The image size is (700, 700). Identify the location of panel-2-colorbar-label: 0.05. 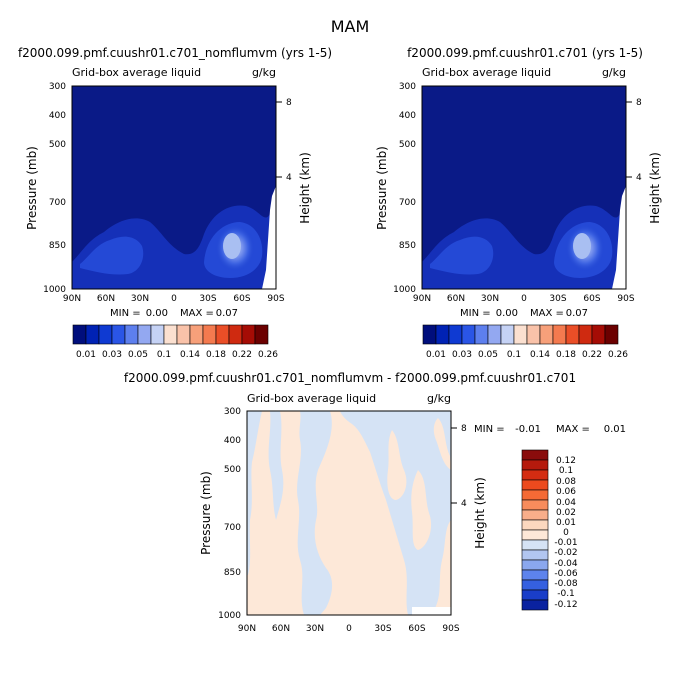
(488, 355).